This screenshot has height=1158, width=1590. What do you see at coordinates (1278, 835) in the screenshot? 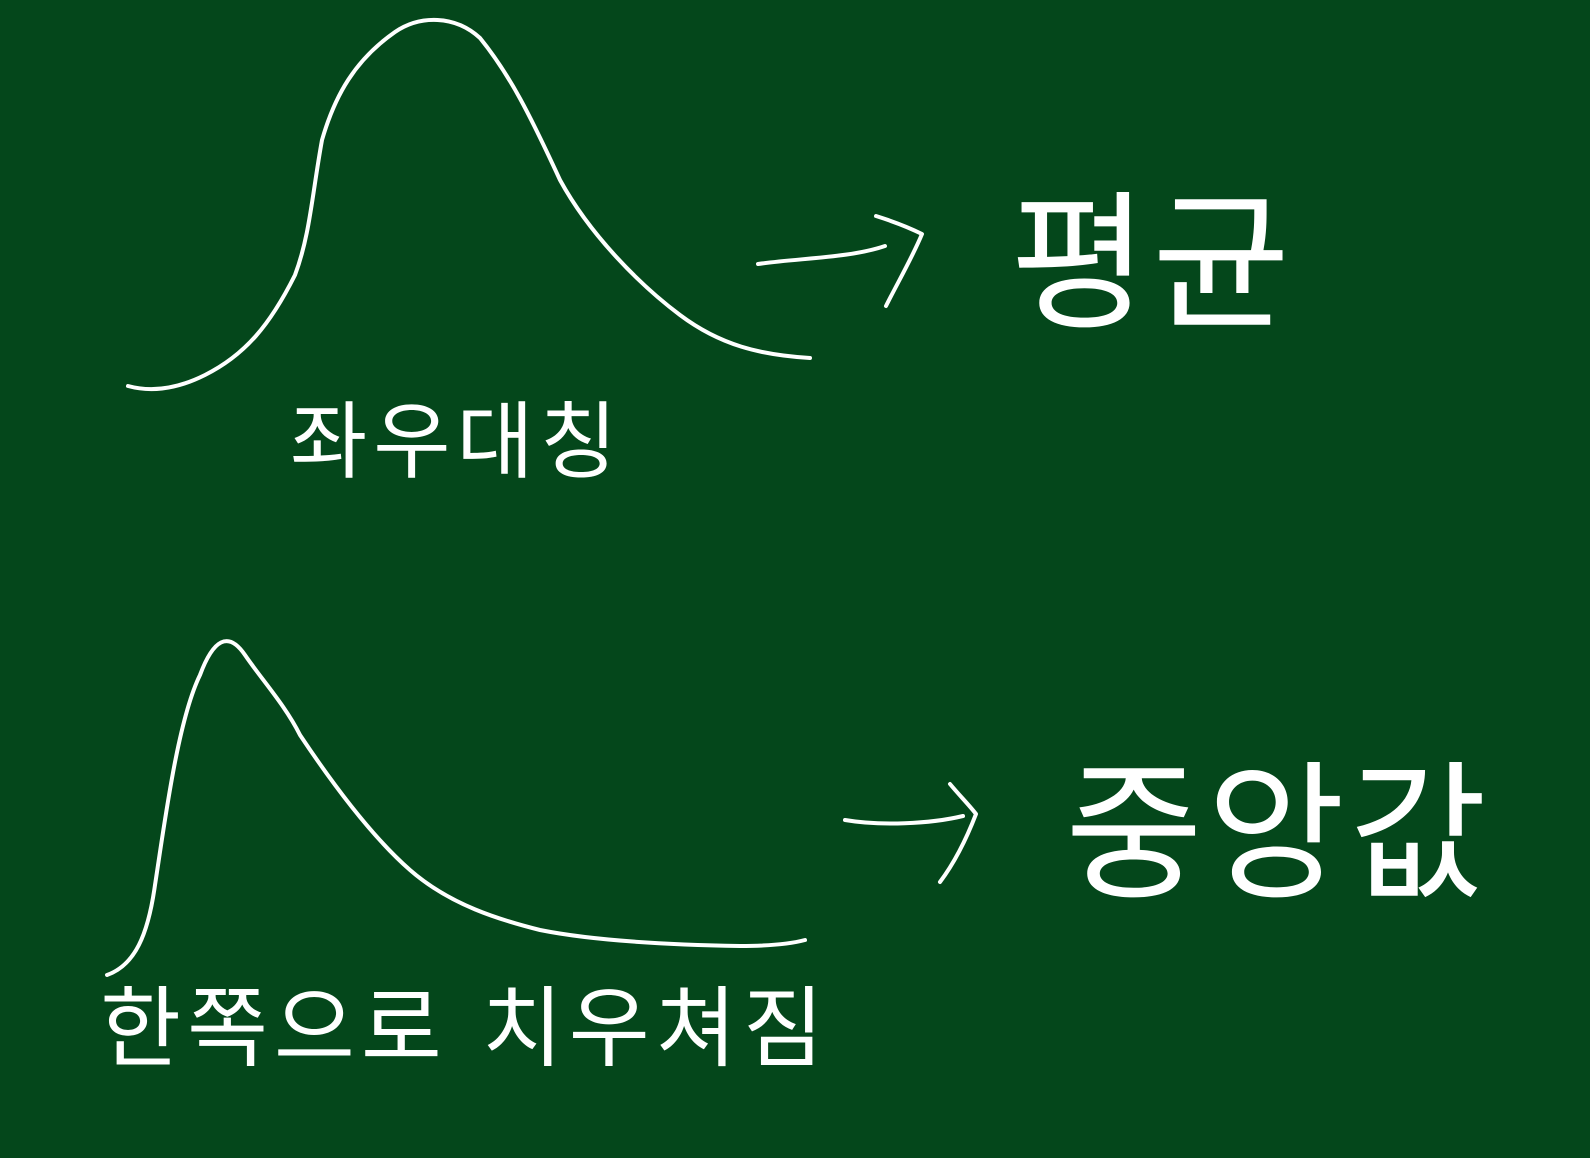
I see `median-result-label: 중앙값` at bounding box center [1278, 835].